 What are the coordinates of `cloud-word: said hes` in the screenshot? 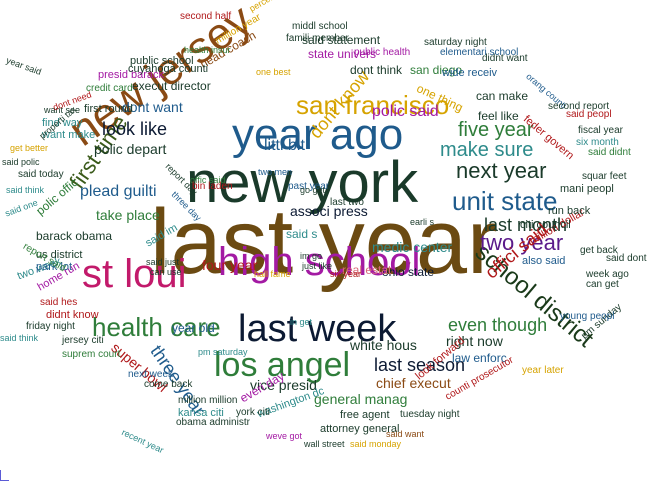 It's located at (59, 302).